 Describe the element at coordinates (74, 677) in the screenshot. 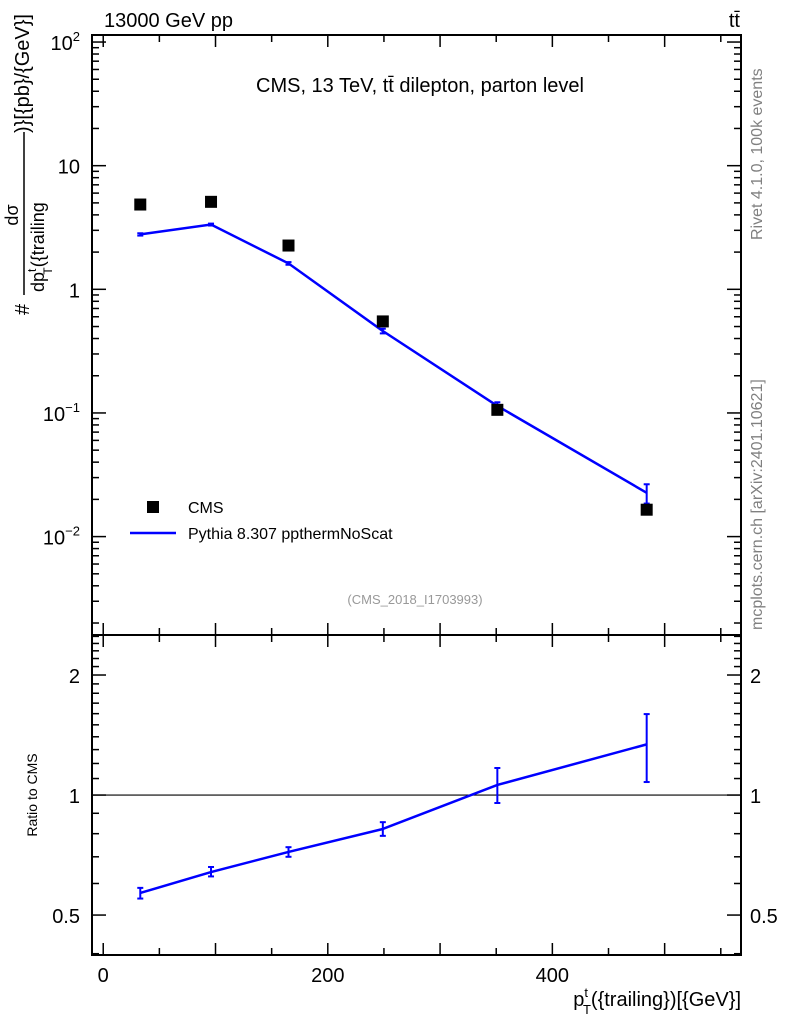

I see `ratio-y-tick-label: 2` at that location.